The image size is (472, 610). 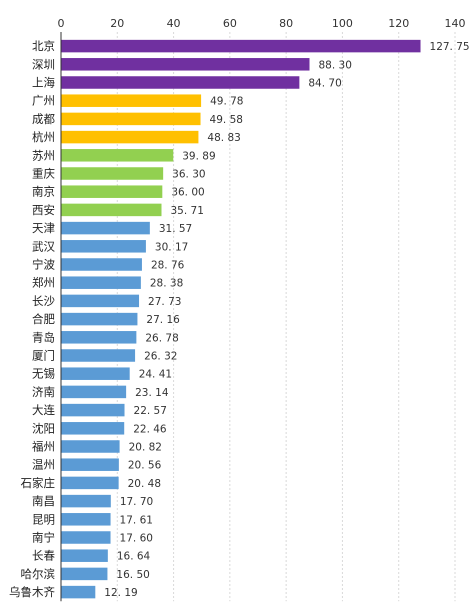 I want to click on category-label: 上海, so click(x=43, y=83).